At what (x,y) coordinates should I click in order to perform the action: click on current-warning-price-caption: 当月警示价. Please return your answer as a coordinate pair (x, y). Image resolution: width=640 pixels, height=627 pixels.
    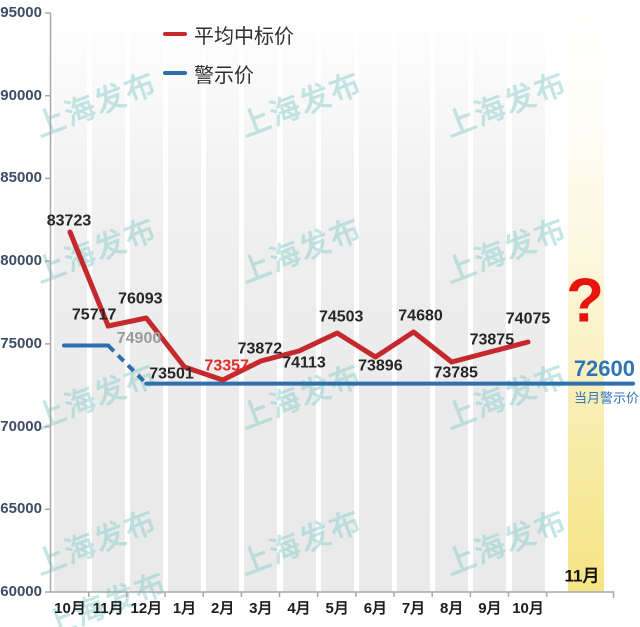
    Looking at the image, I should click on (606, 398).